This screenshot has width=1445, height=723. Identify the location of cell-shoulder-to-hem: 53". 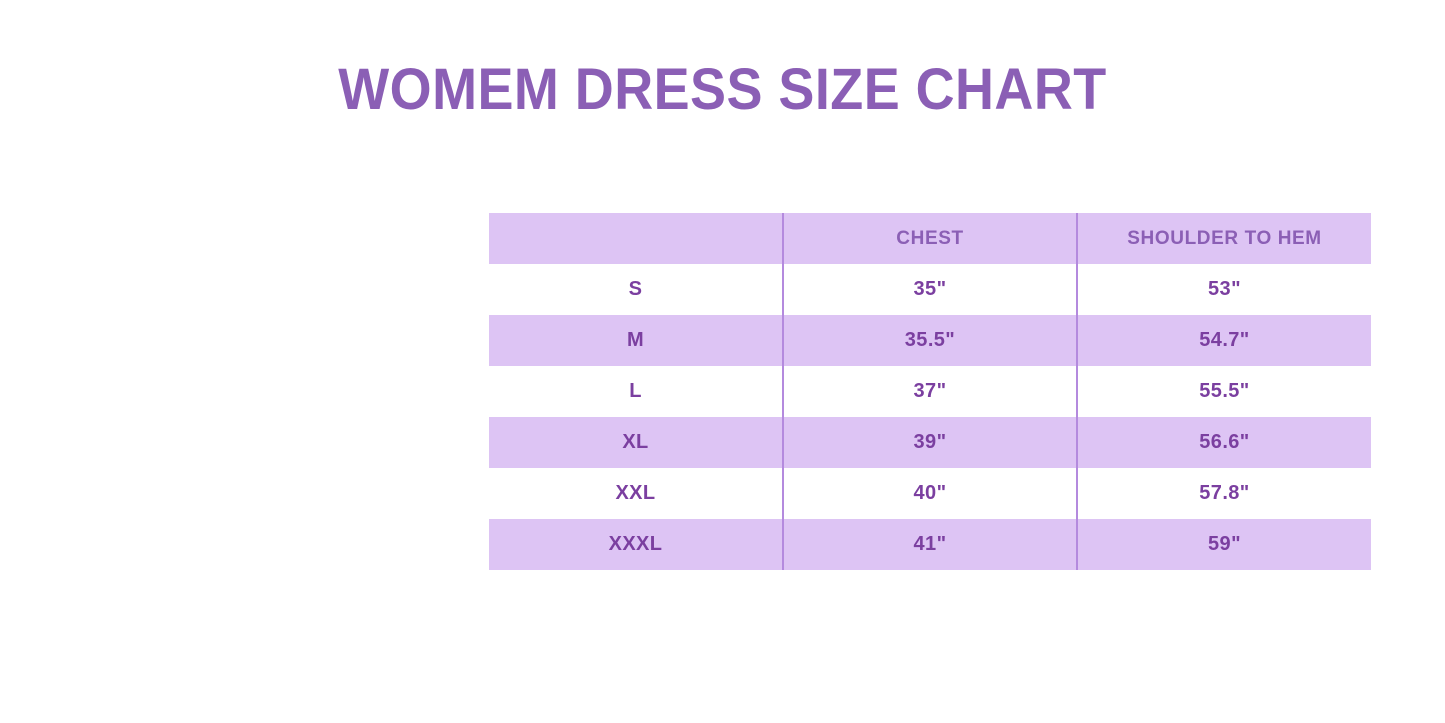
(1223, 289).